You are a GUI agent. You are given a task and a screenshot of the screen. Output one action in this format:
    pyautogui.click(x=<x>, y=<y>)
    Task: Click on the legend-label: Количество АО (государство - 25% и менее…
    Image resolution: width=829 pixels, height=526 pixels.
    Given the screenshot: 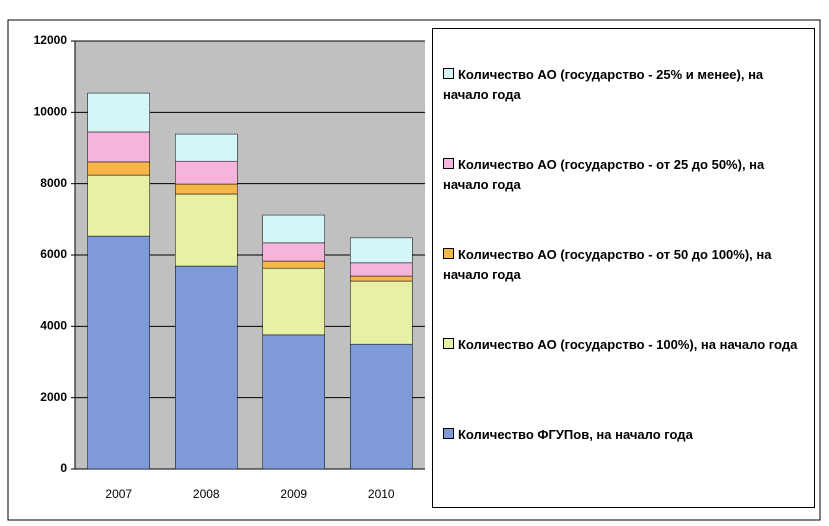 What is the action you would take?
    pyautogui.click(x=603, y=84)
    